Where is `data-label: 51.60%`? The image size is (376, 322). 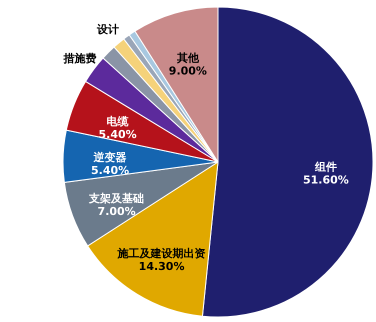
data-label: 51.60% is located at coordinates (325, 179).